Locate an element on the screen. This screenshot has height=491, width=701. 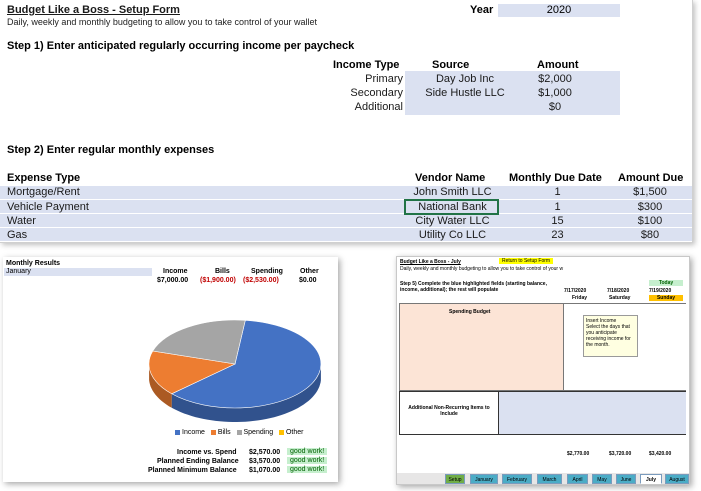
day-header: Saturday is located at coordinates (620, 298).